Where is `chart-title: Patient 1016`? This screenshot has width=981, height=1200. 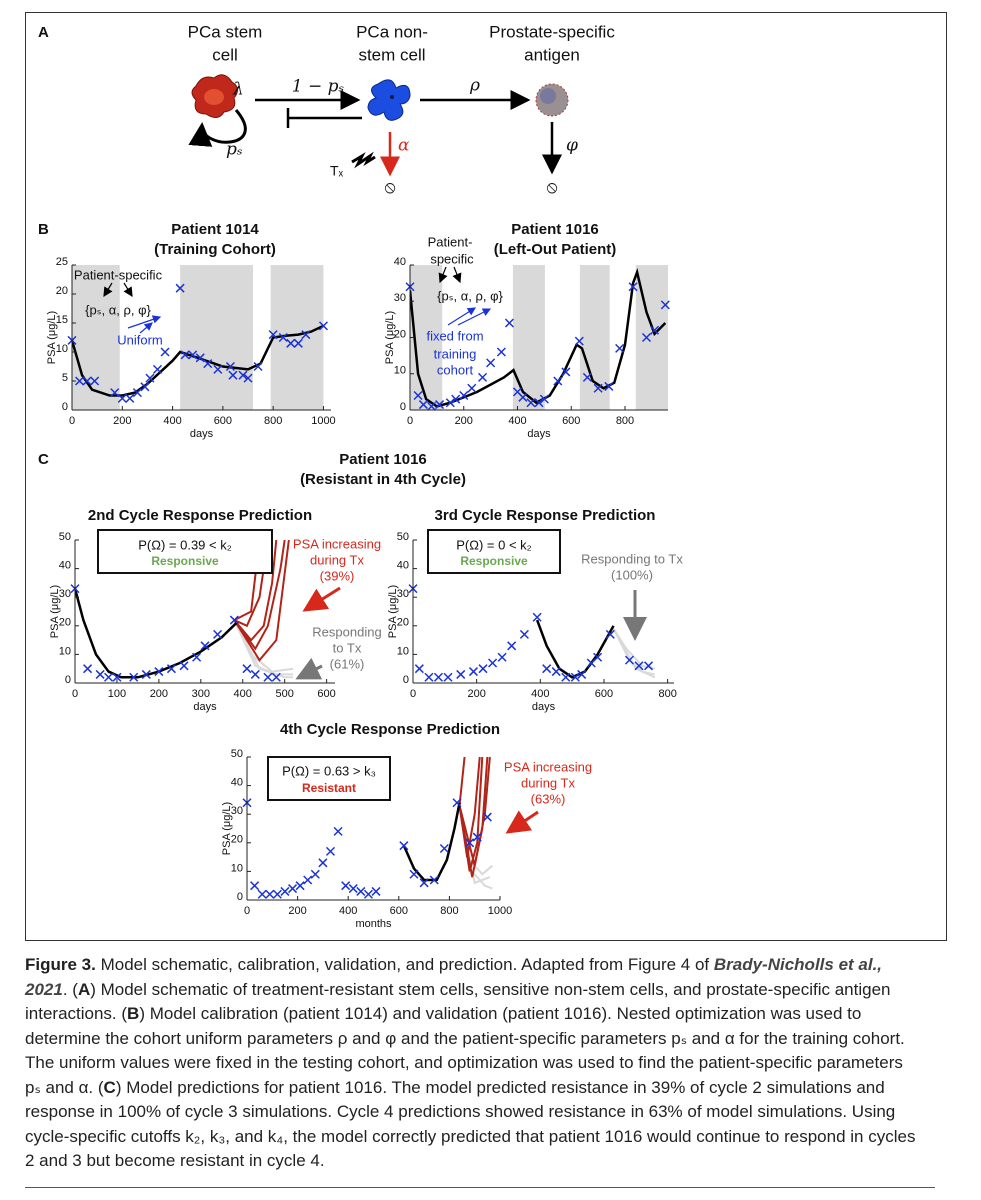 chart-title: Patient 1016 is located at coordinates (555, 229).